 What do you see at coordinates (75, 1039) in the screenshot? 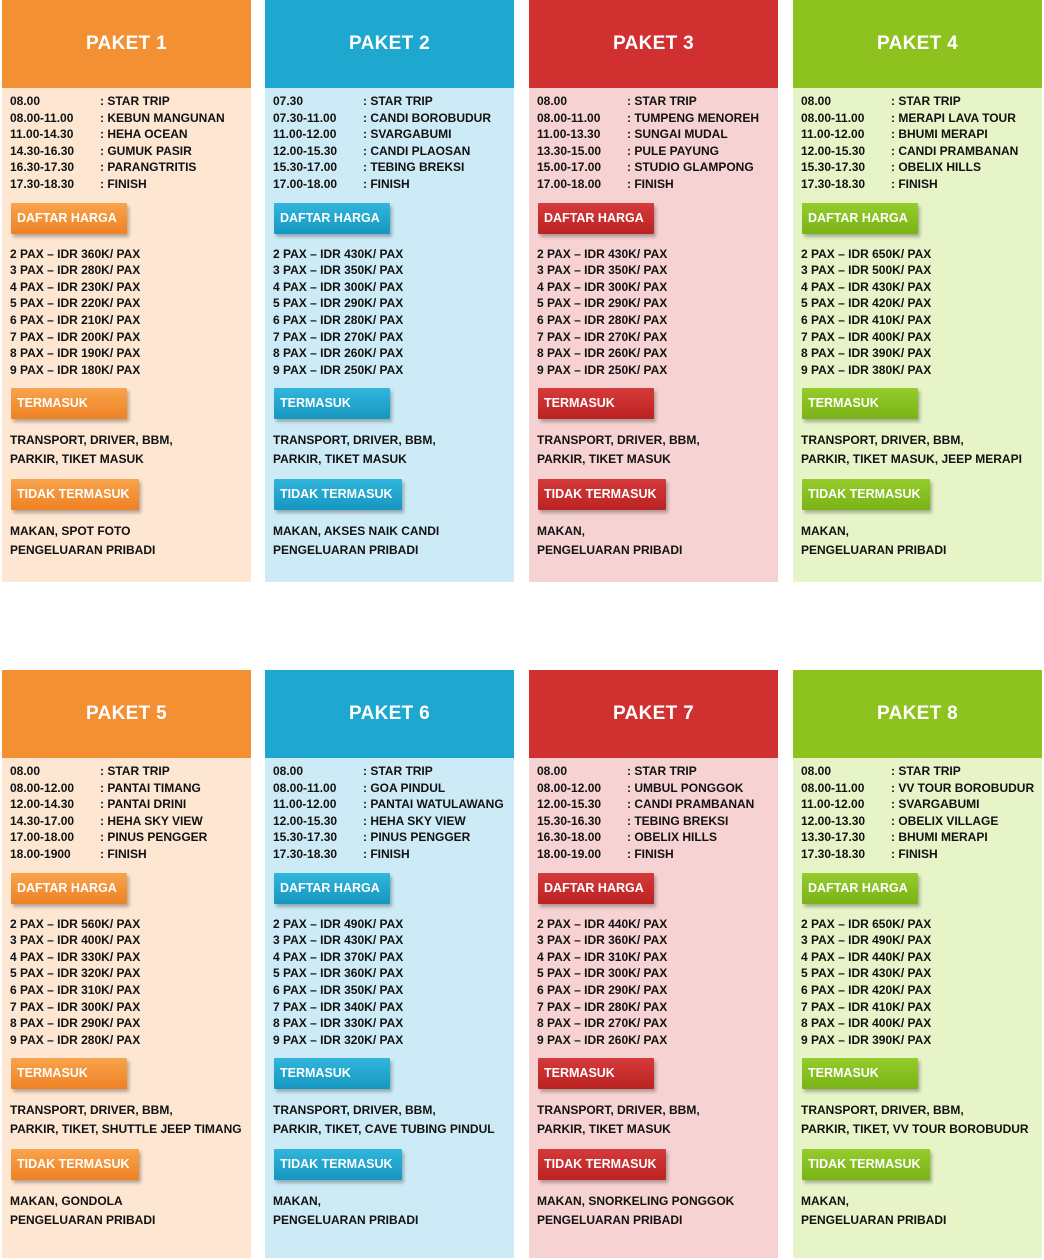
I see `price-item: 9 PAX – IDR 280K/ PAX` at bounding box center [75, 1039].